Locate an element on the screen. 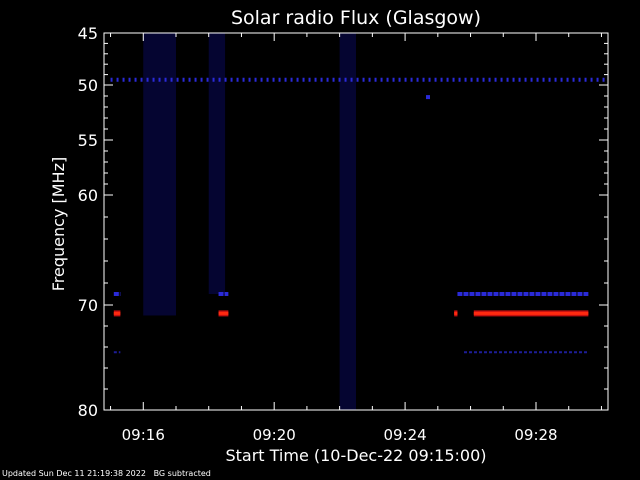 This screenshot has width=640, height=480. y-tick-label: 55 is located at coordinates (88, 140).